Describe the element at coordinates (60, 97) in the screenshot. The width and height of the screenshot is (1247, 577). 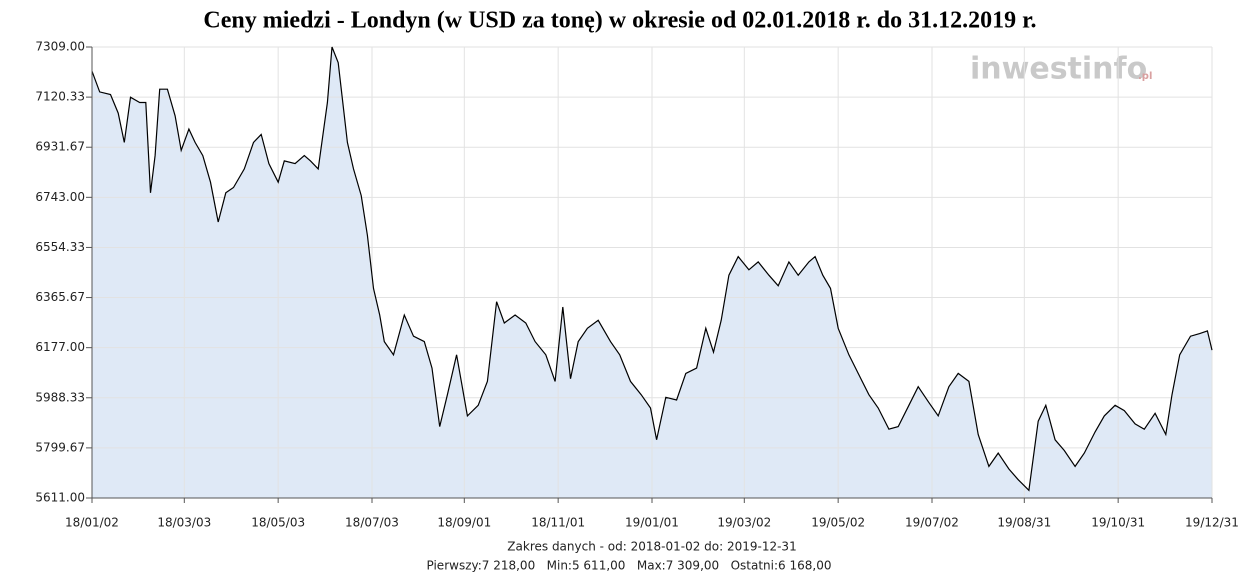
I see `y-tick-label: 7120.33` at that location.